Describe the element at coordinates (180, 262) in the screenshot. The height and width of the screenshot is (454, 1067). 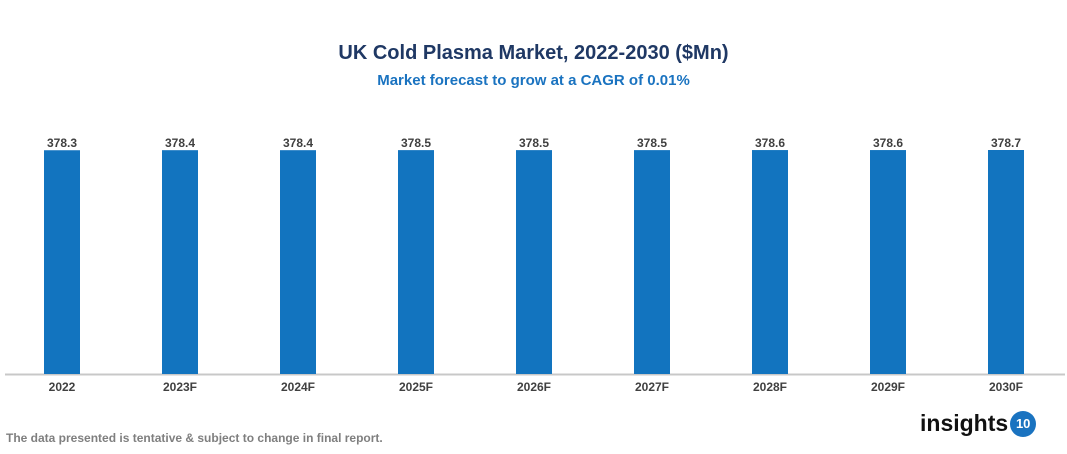
I see `bar-2023F` at that location.